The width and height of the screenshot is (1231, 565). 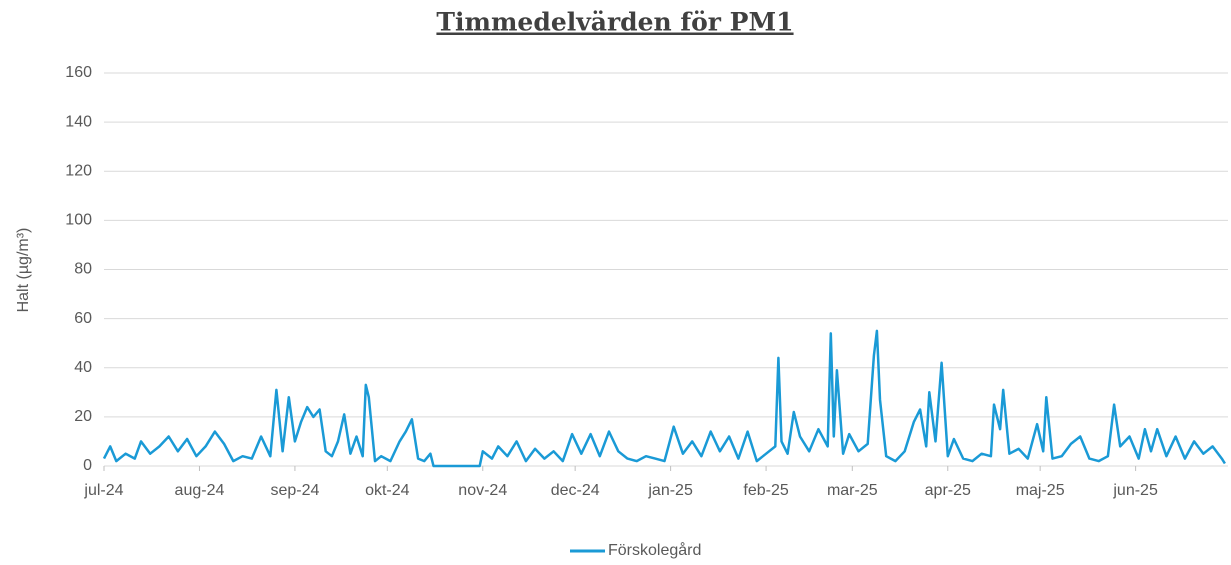 What do you see at coordinates (103, 490) in the screenshot?
I see `x-tick-label: jul-24` at bounding box center [103, 490].